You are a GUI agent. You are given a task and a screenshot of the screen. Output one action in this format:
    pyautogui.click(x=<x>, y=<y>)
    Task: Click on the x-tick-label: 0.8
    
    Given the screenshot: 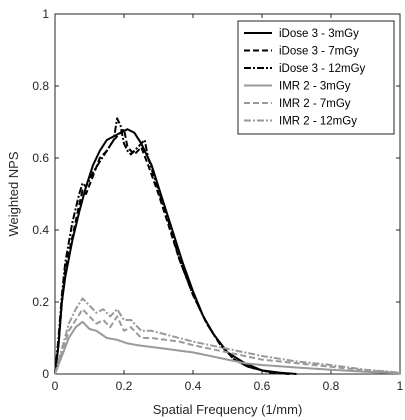 What is the action you would take?
    pyautogui.click(x=331, y=386)
    